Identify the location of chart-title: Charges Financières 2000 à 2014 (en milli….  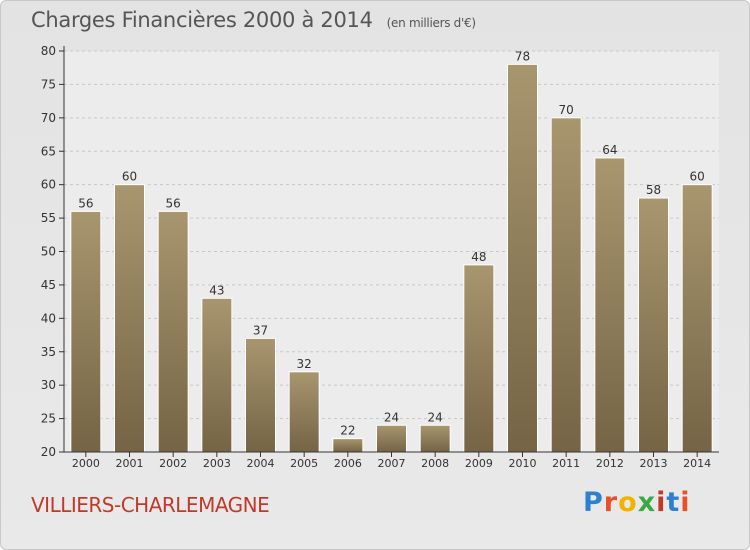
(253, 20).